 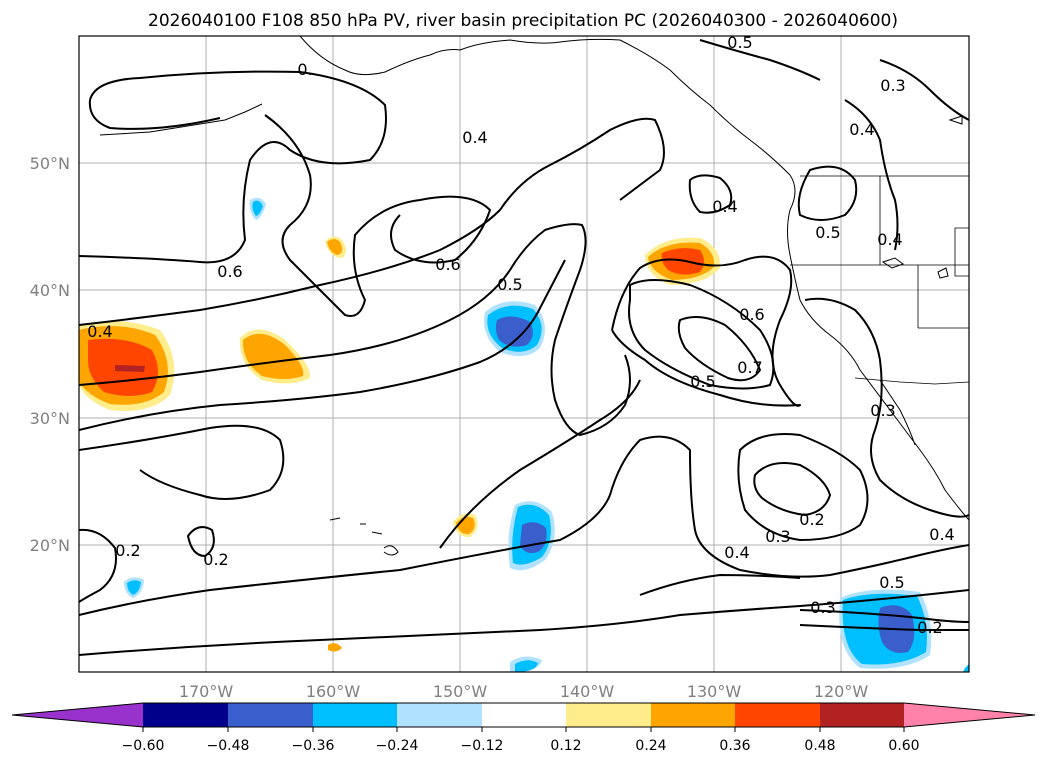 I want to click on contour-label: 0., so click(x=304, y=69).